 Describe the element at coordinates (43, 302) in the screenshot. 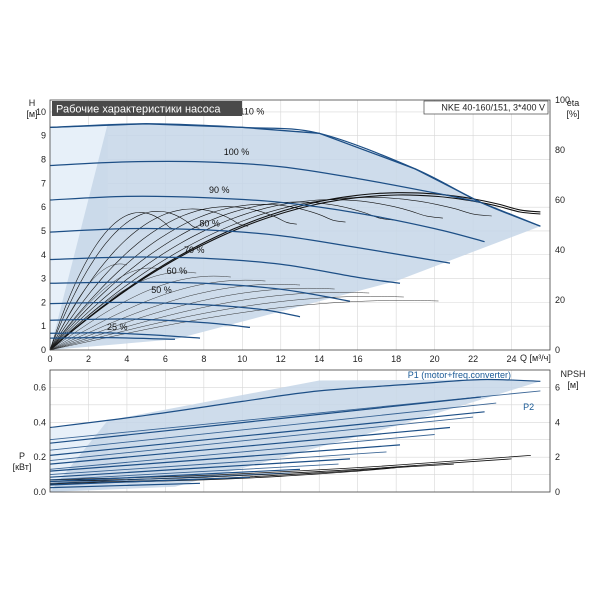

I see `head-tick-label: 2` at that location.